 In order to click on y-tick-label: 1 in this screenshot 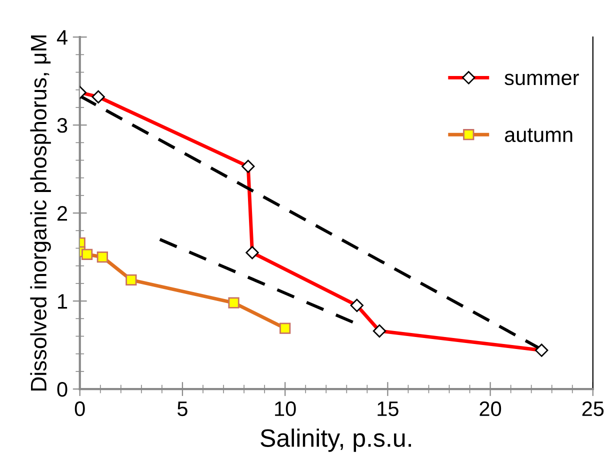, I will do `click(63, 301)`.